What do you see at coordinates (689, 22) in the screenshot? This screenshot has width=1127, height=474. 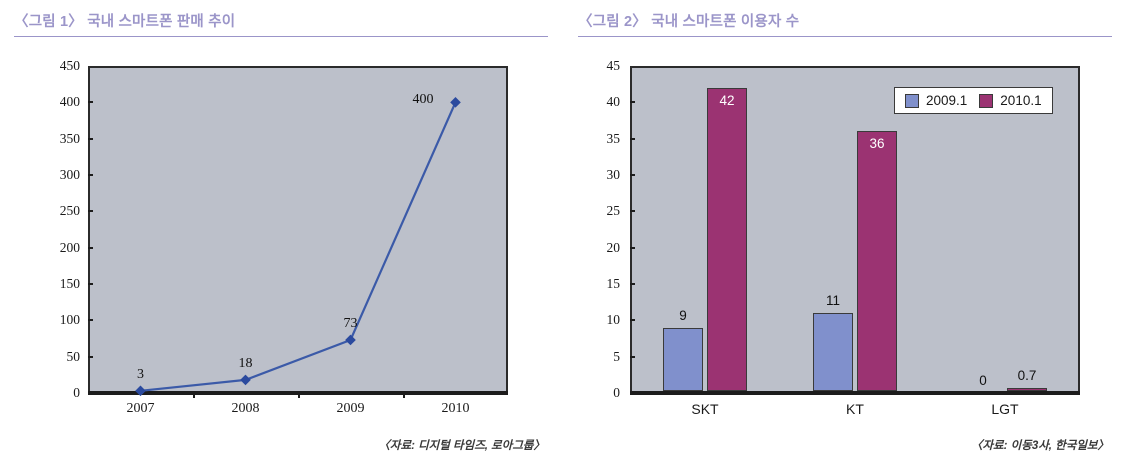 I see `figure-2-title: 〈그림 2〉 국내 스마트폰 이용자 수` at bounding box center [689, 22].